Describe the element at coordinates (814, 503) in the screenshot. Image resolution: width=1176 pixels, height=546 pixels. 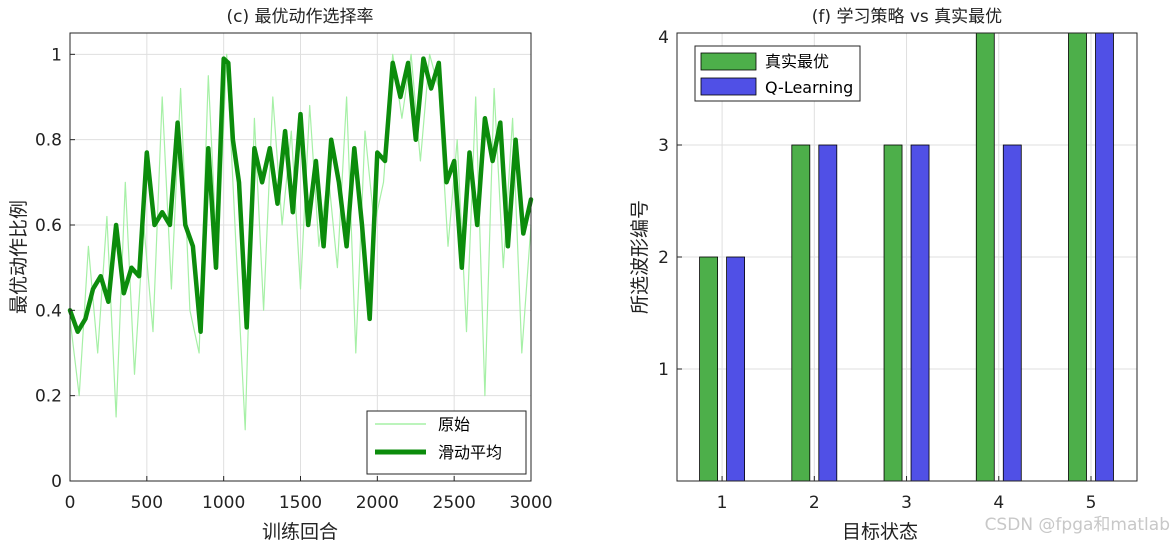
I see `x-tick-label: 2` at that location.